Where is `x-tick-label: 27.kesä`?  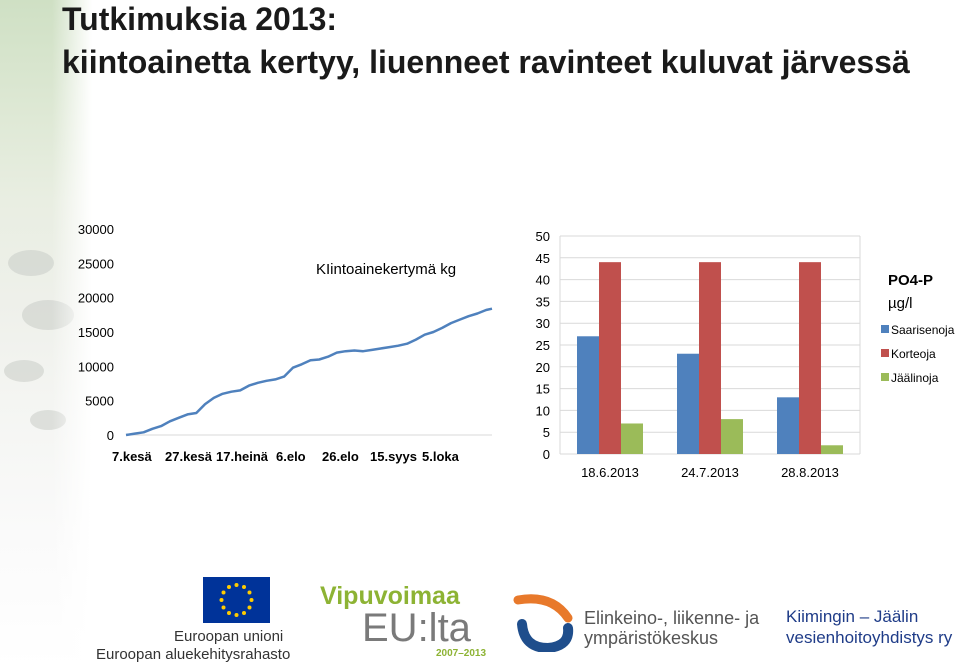 x-tick-label: 27.kesä is located at coordinates (189, 456).